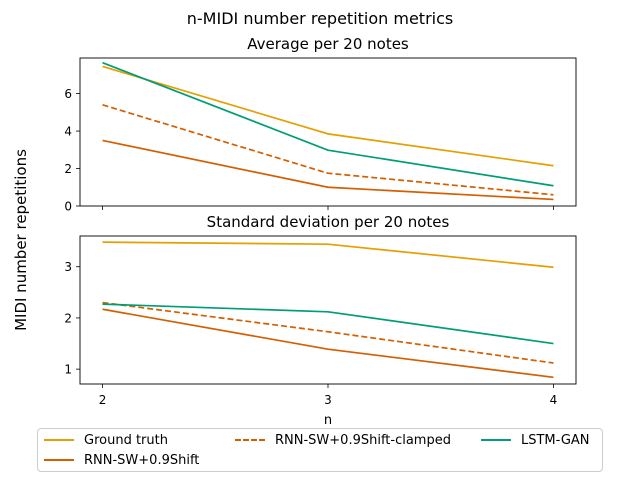 The width and height of the screenshot is (640, 480). What do you see at coordinates (21, 240) in the screenshot?
I see `y-axis-label: MIDI number repetitions` at bounding box center [21, 240].